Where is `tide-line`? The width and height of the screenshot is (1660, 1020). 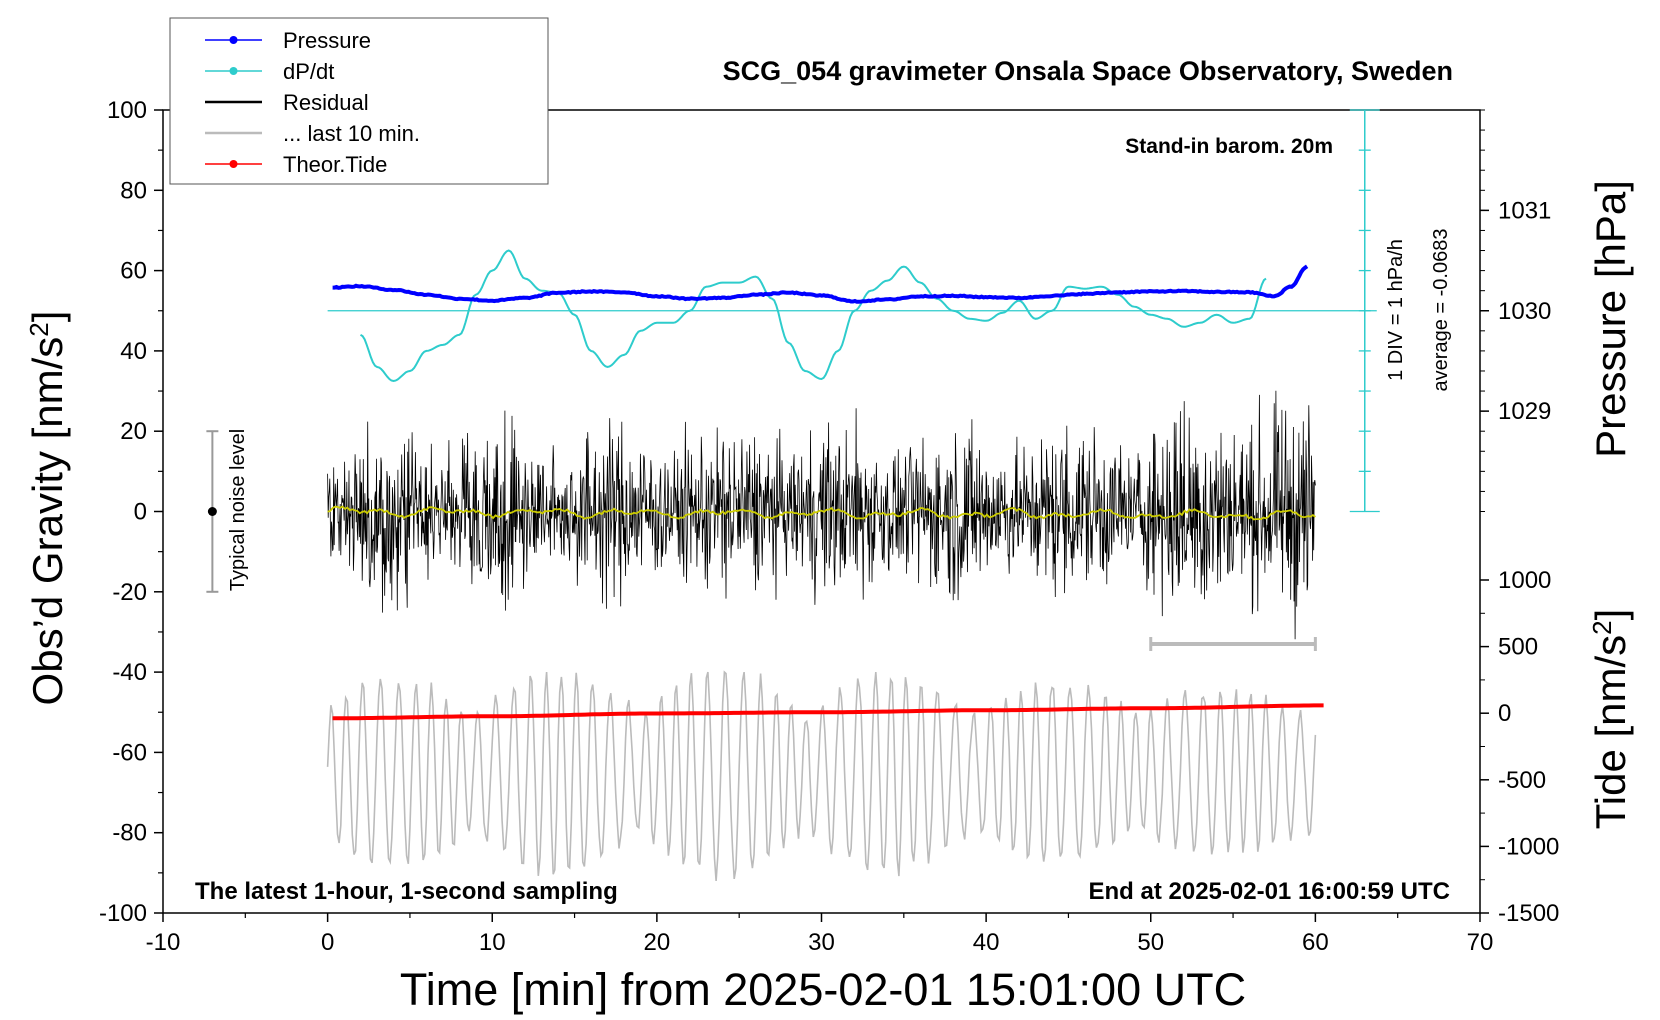 tide-line is located at coordinates (828, 712).